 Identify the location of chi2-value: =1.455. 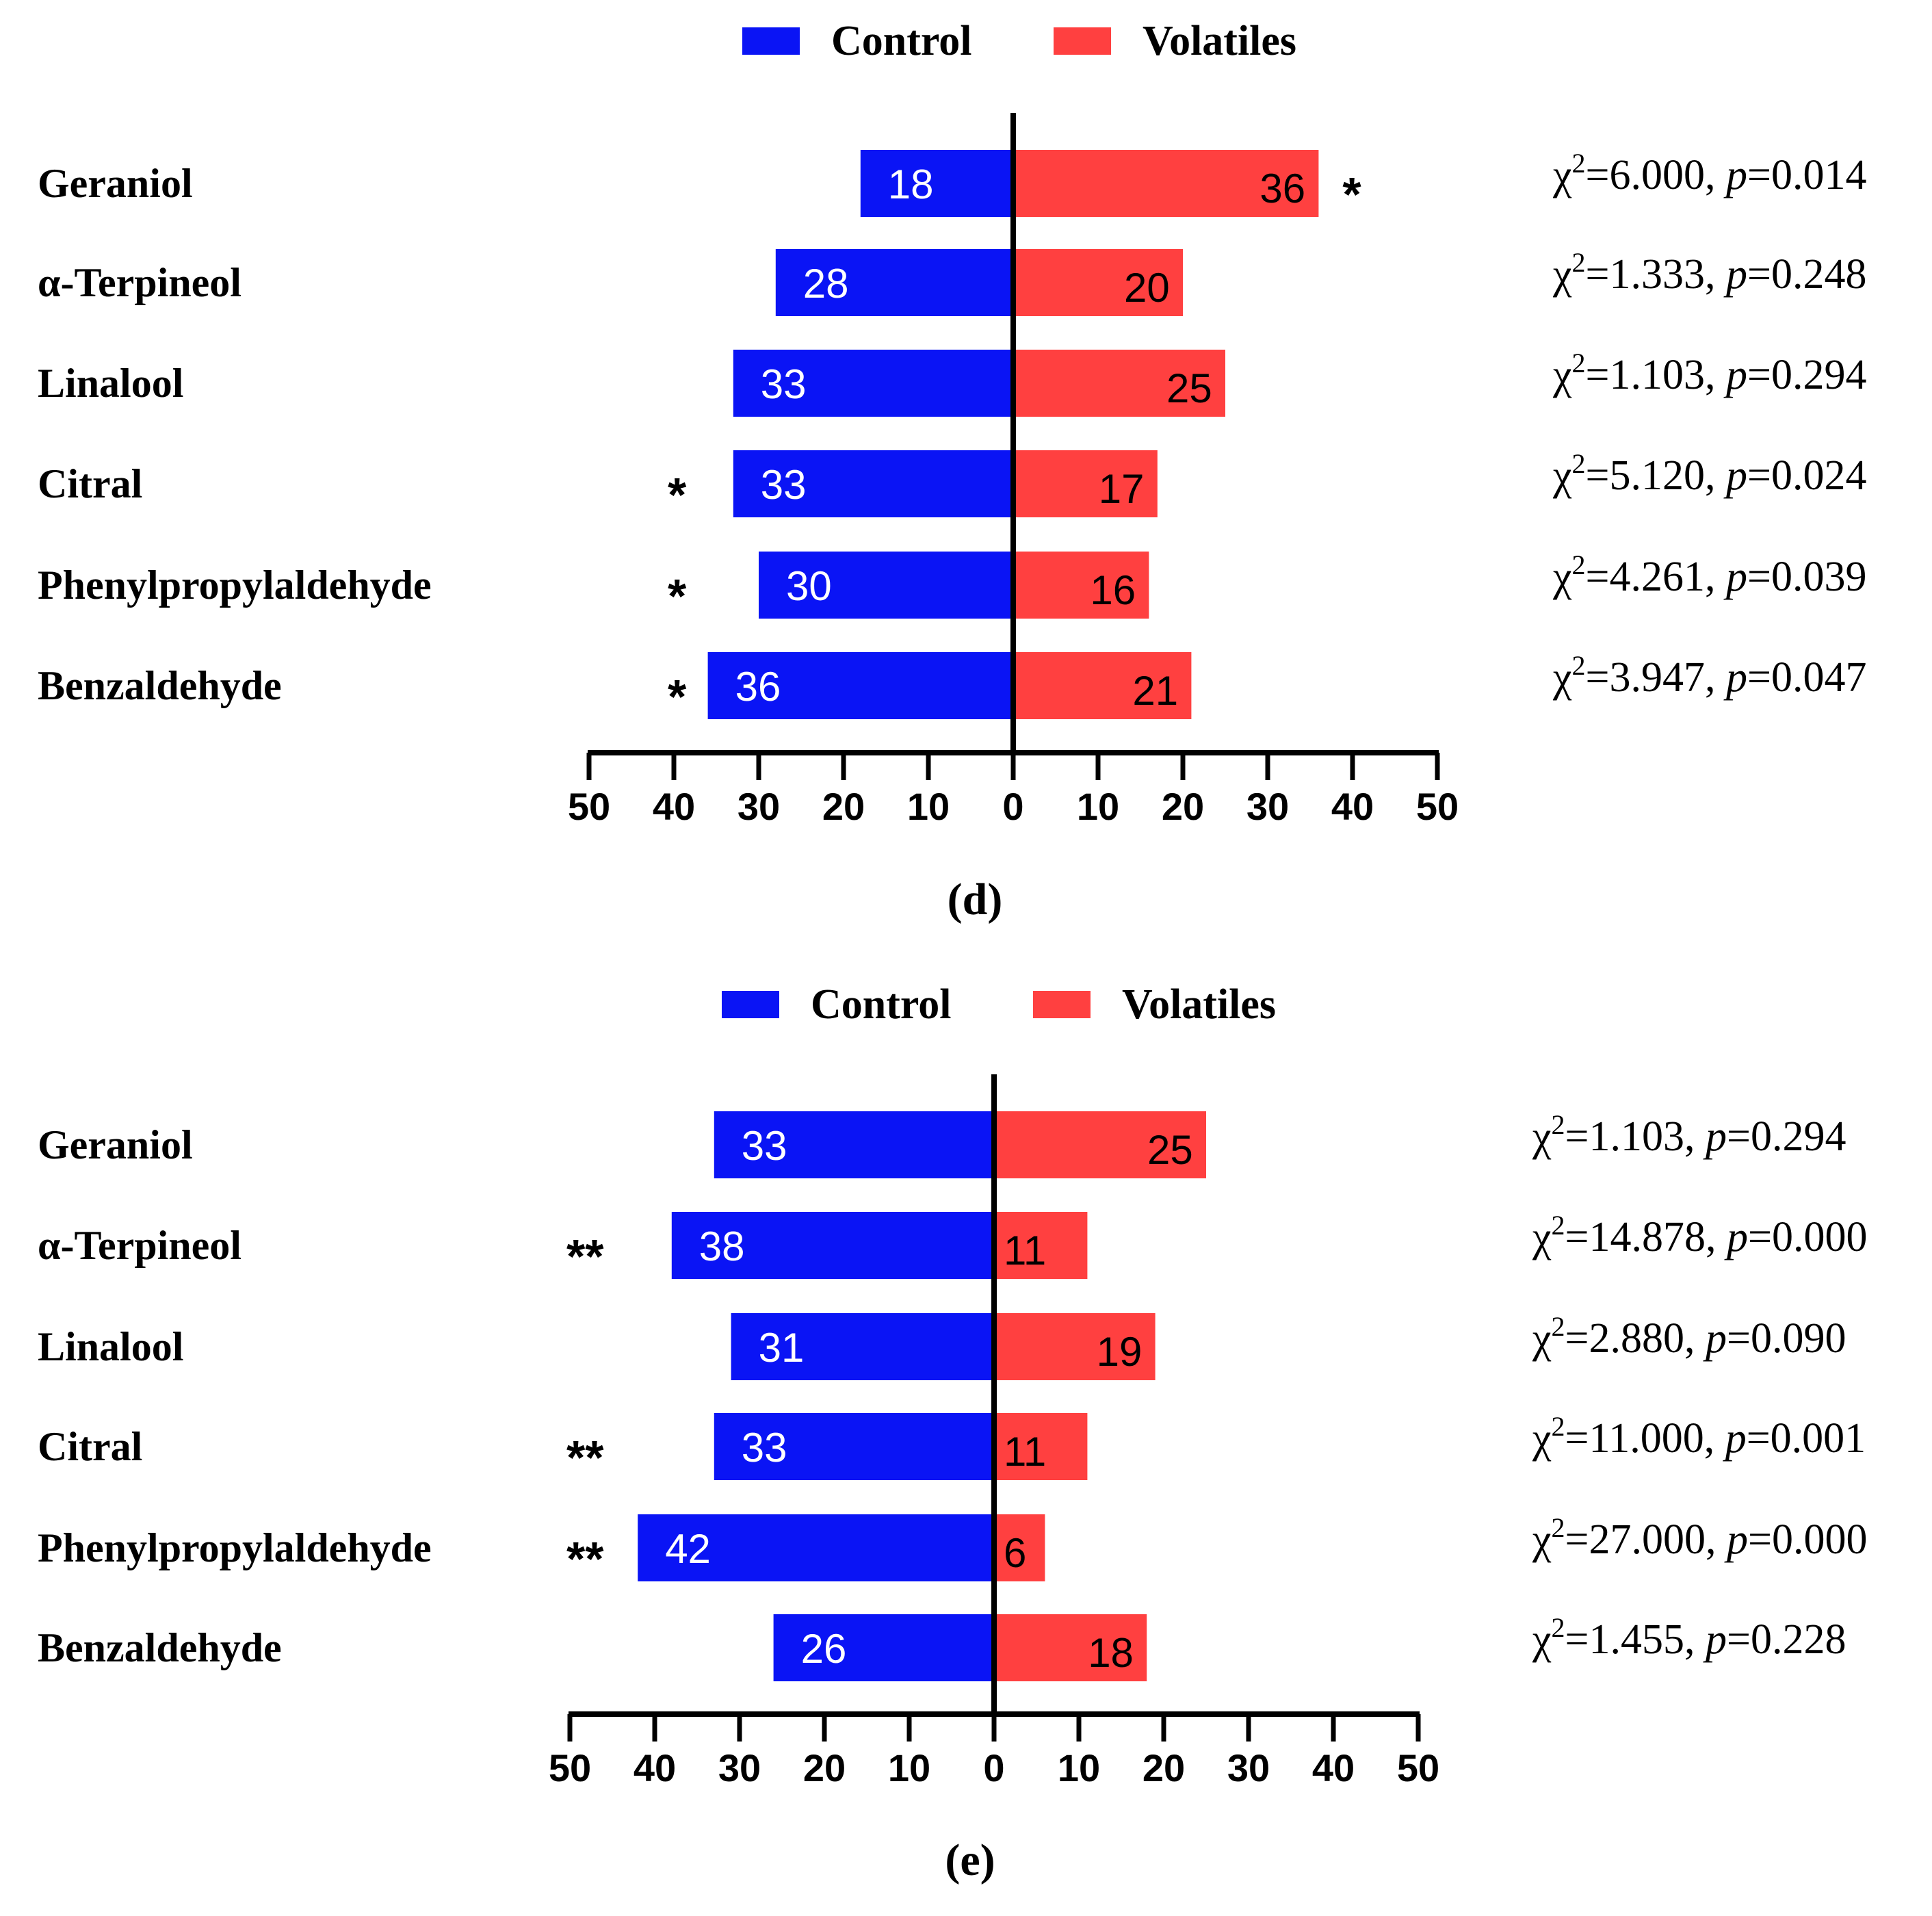
(1624, 1640).